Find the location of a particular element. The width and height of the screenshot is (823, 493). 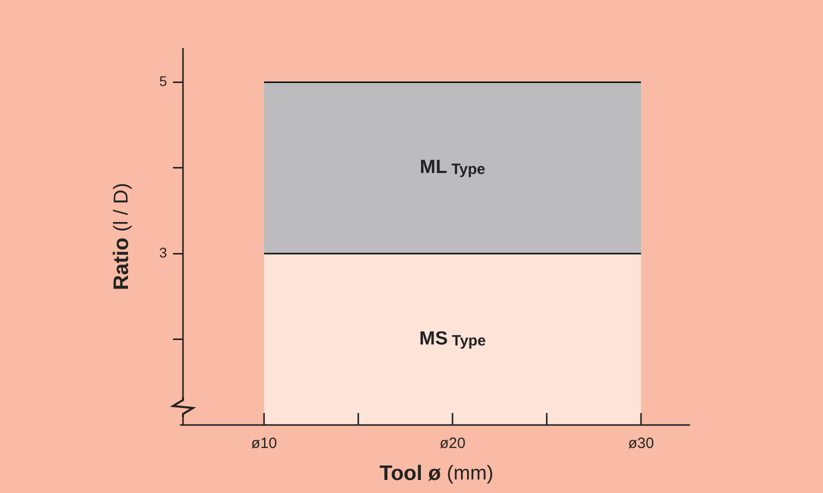

y-axis-title: Ratio (l / D) is located at coordinates (121, 236).